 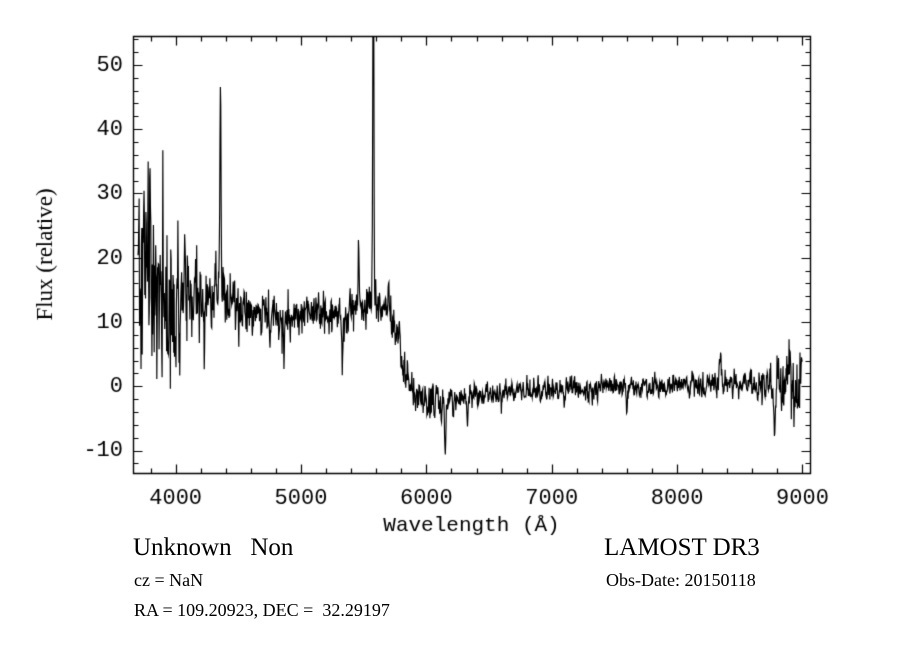 I want to click on object-classification: Unknown Non, so click(x=213, y=547).